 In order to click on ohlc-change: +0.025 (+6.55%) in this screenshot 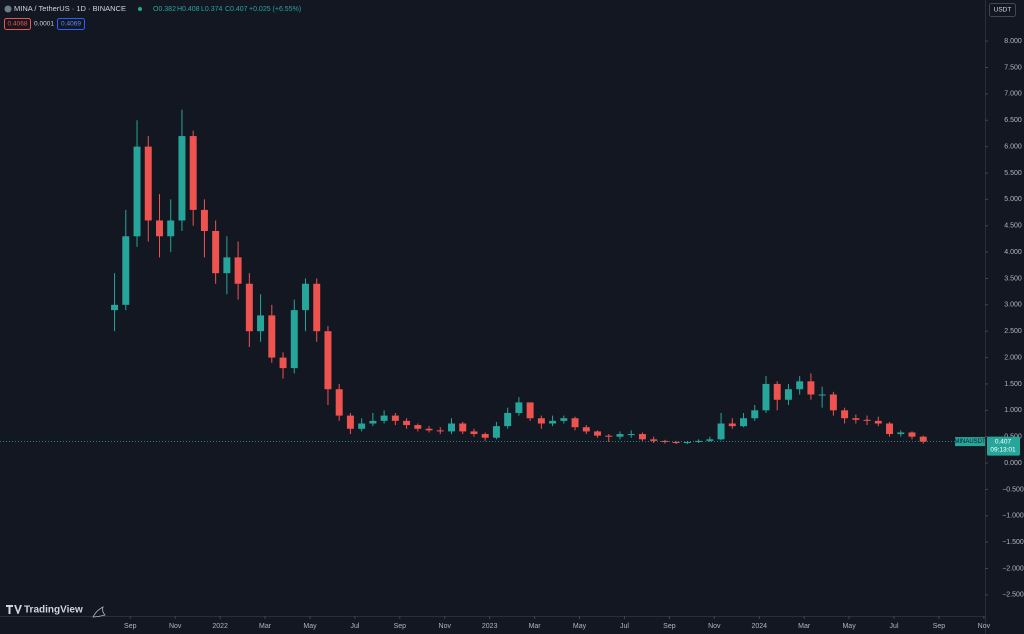, I will do `click(275, 9)`.